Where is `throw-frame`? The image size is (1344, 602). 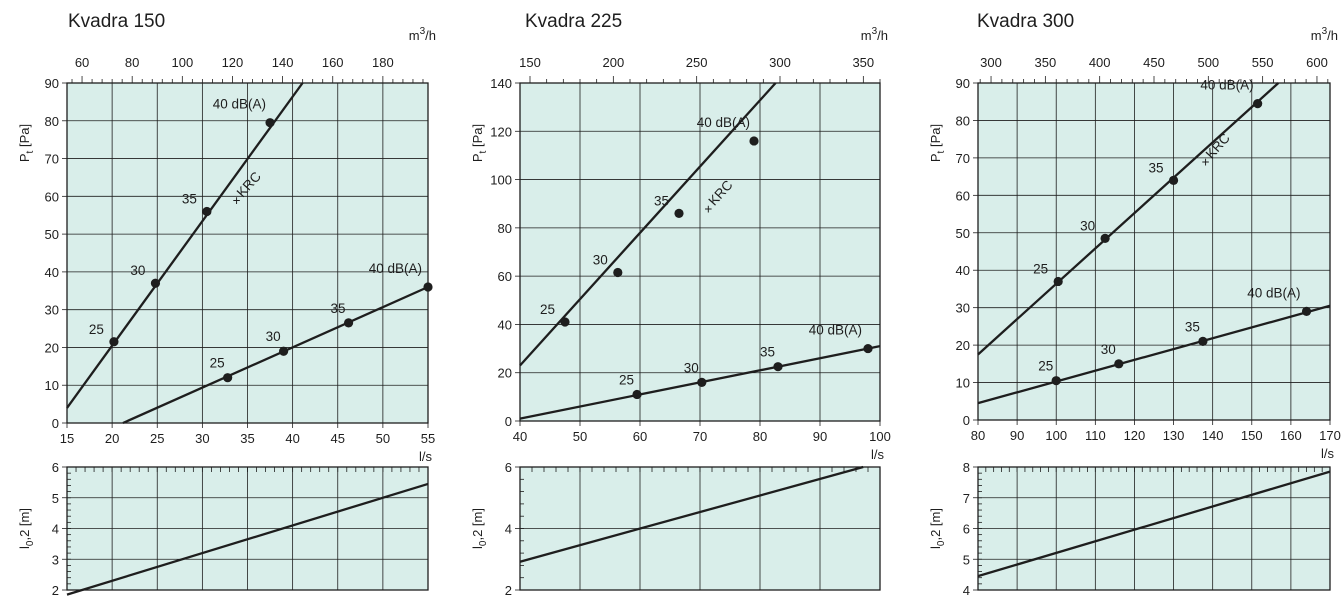 throw-frame is located at coordinates (1154, 528).